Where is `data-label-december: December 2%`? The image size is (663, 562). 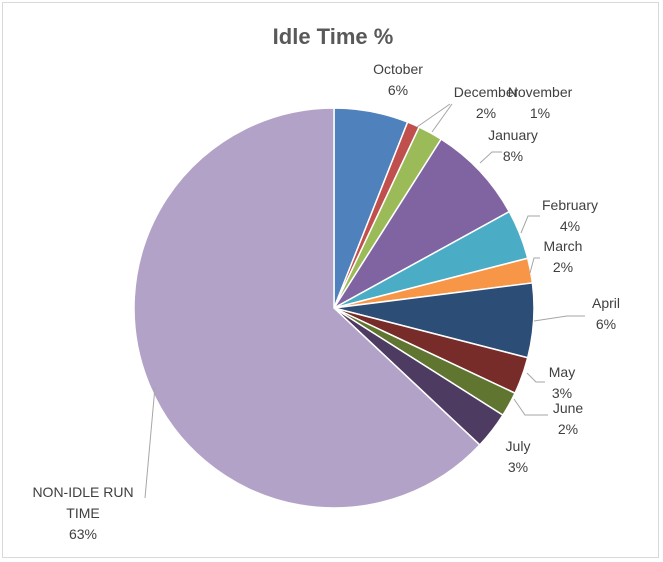
data-label-december: December 2% is located at coordinates (486, 102).